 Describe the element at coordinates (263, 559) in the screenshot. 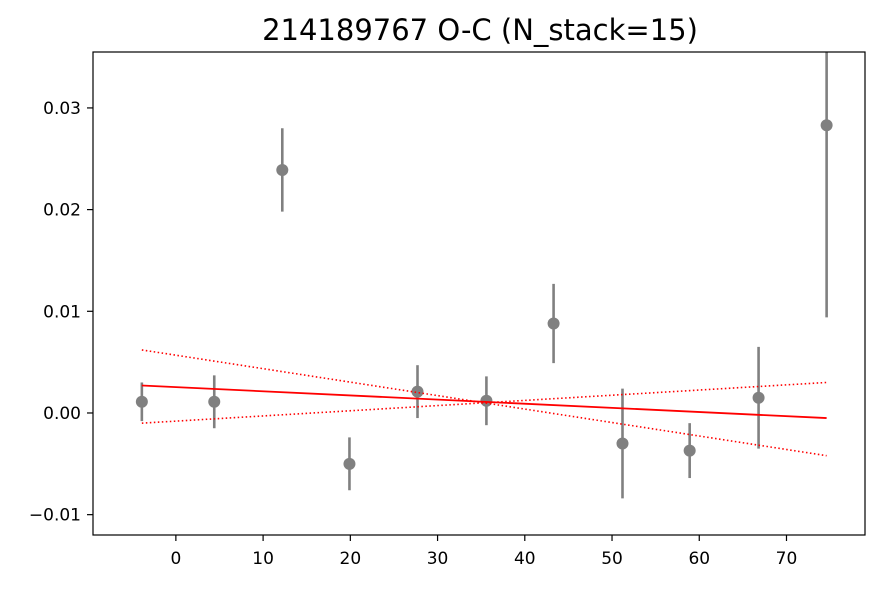

I see `x-tick-label: 10` at that location.